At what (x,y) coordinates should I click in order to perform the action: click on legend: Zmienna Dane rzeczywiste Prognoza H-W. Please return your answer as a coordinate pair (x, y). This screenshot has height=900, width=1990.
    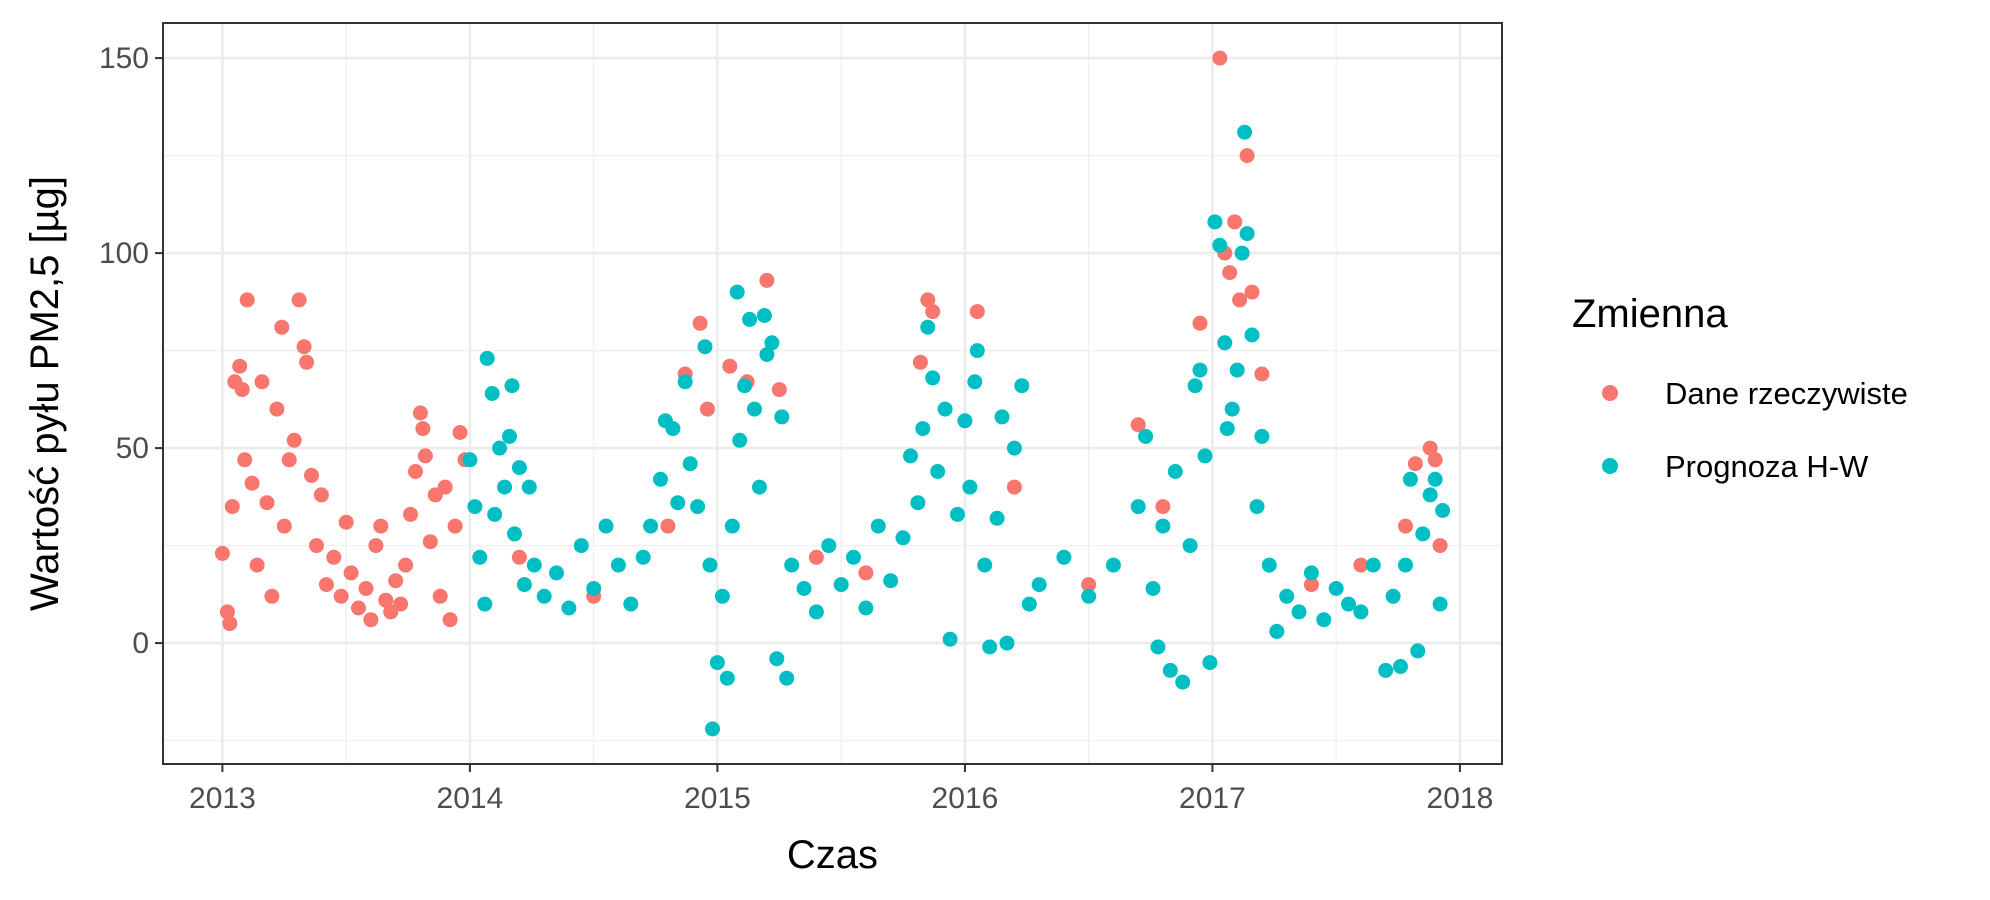
    Looking at the image, I should click on (1740, 388).